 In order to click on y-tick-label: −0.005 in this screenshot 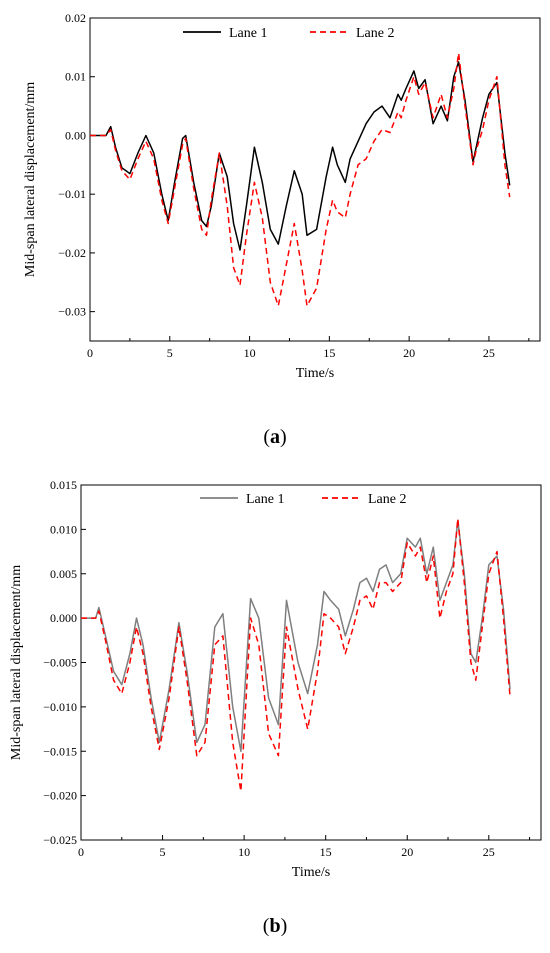, I will do `click(60, 663)`.